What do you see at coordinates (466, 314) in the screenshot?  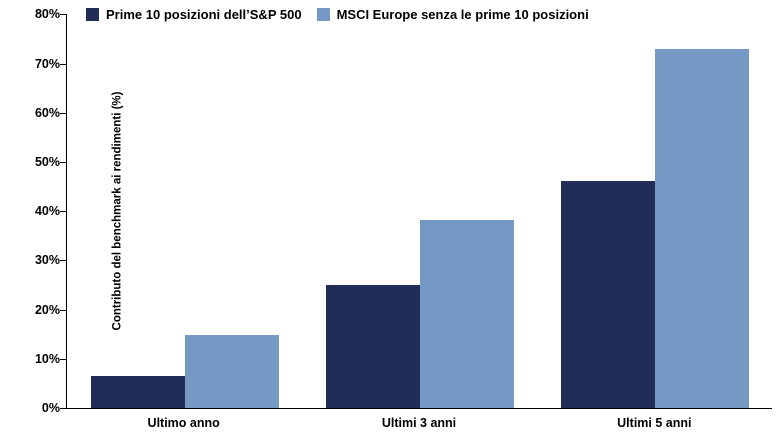 I see `bar-series1-cat1` at bounding box center [466, 314].